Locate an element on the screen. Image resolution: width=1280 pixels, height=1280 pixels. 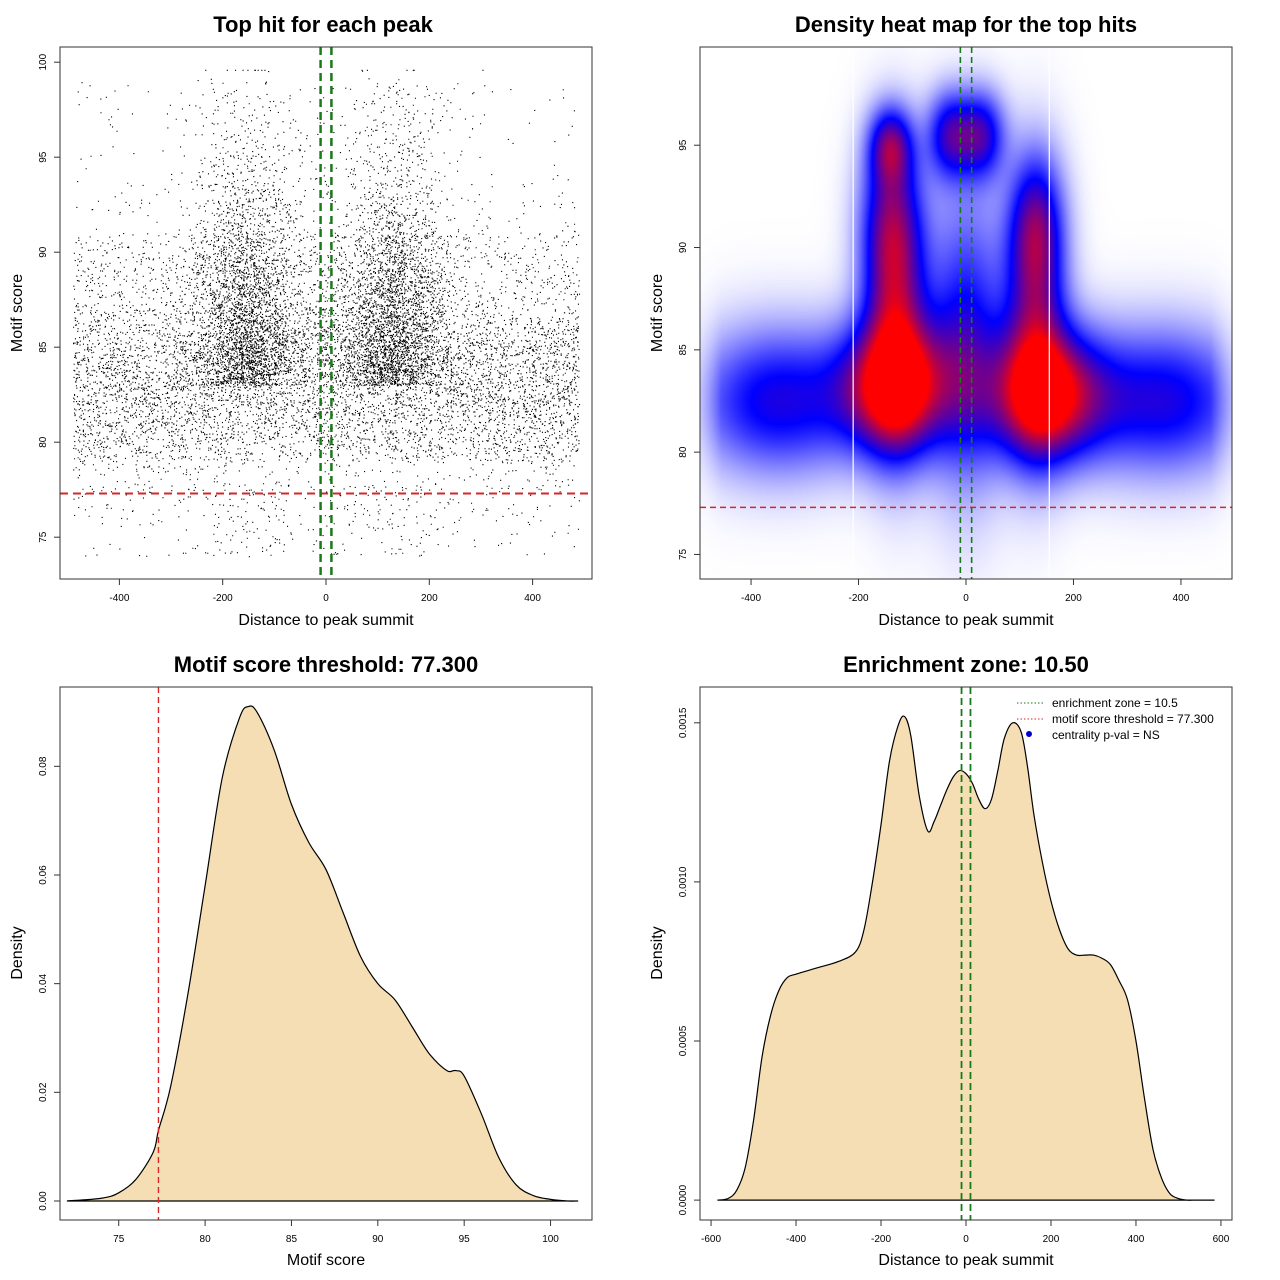
heatmap-title: Density heat map for the top hits is located at coordinates (966, 24).